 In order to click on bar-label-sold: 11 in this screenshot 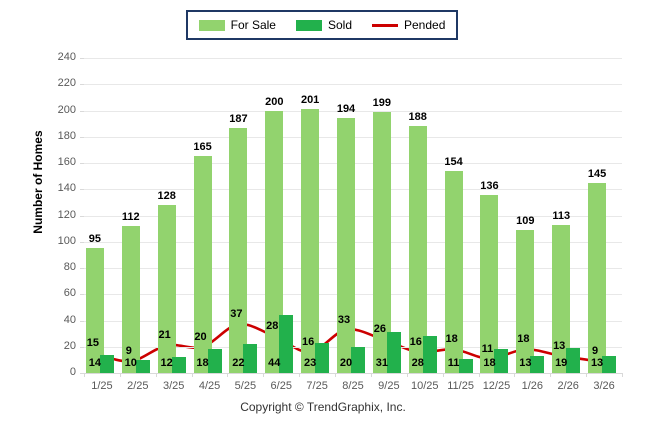, I will do `click(453, 363)`.